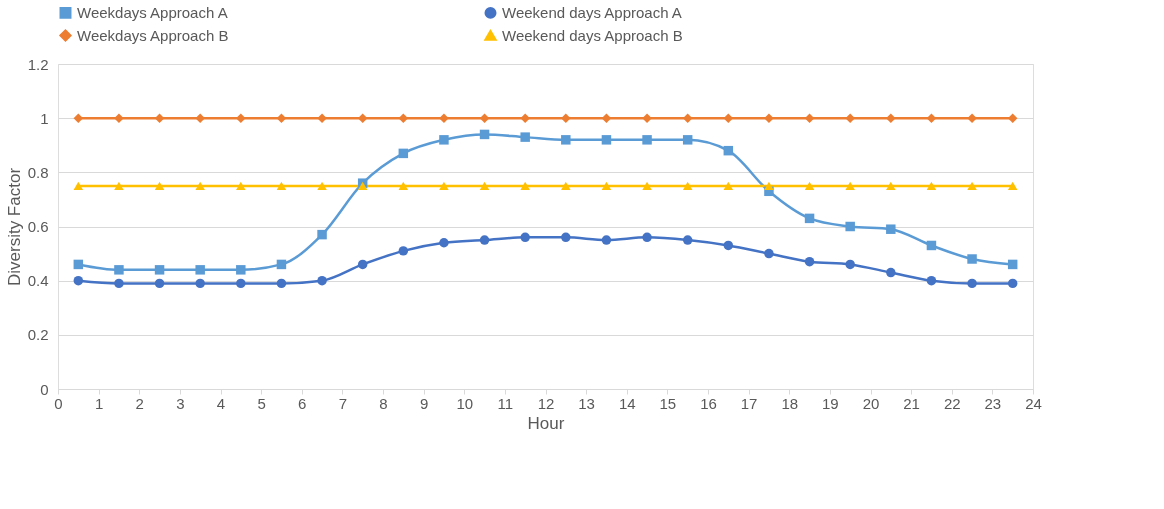 This screenshot has height=509, width=1164. I want to click on x-tick-label: 22, so click(952, 403).